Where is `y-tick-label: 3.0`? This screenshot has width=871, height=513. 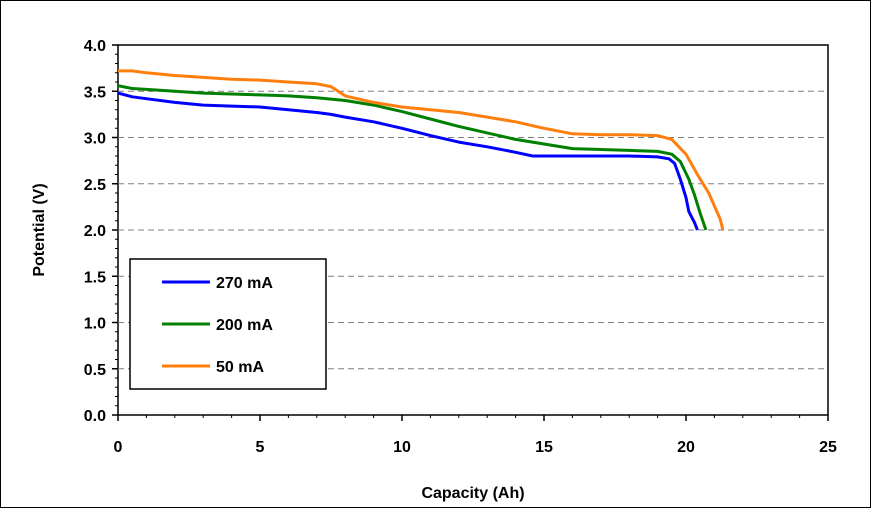
y-tick-label: 3.0 is located at coordinates (95, 139).